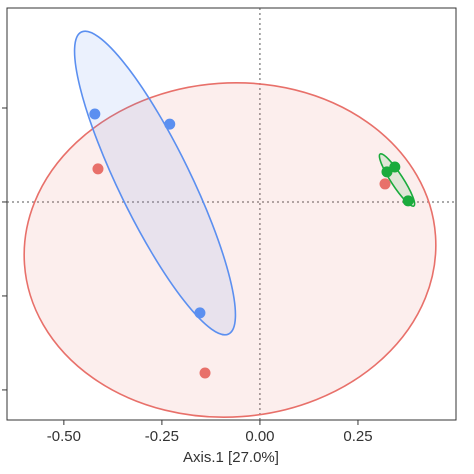  I want to click on x-tick-label: 0.25, so click(357, 436).